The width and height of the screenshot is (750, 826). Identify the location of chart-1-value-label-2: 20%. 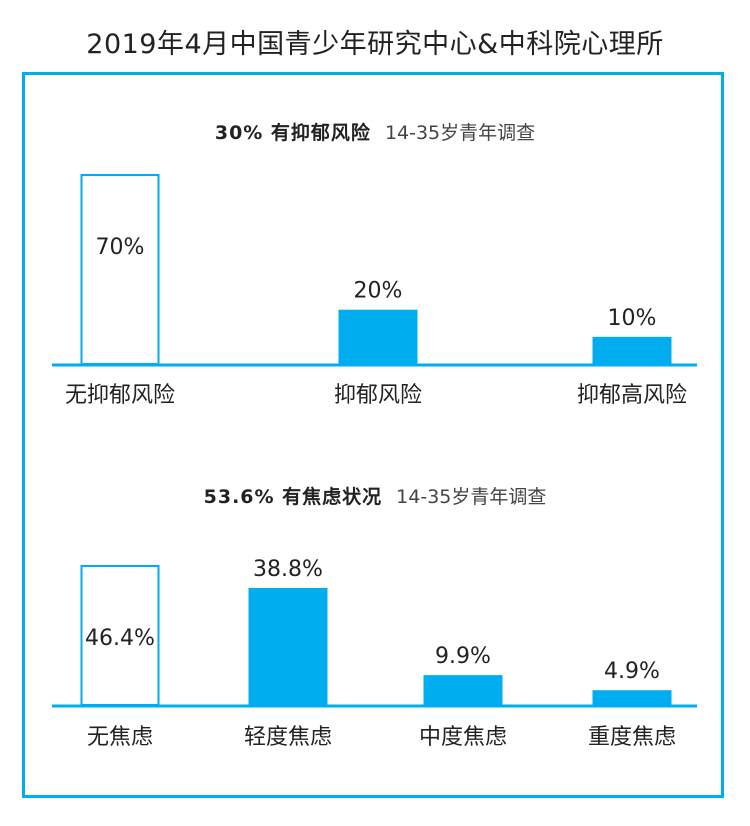
(378, 291).